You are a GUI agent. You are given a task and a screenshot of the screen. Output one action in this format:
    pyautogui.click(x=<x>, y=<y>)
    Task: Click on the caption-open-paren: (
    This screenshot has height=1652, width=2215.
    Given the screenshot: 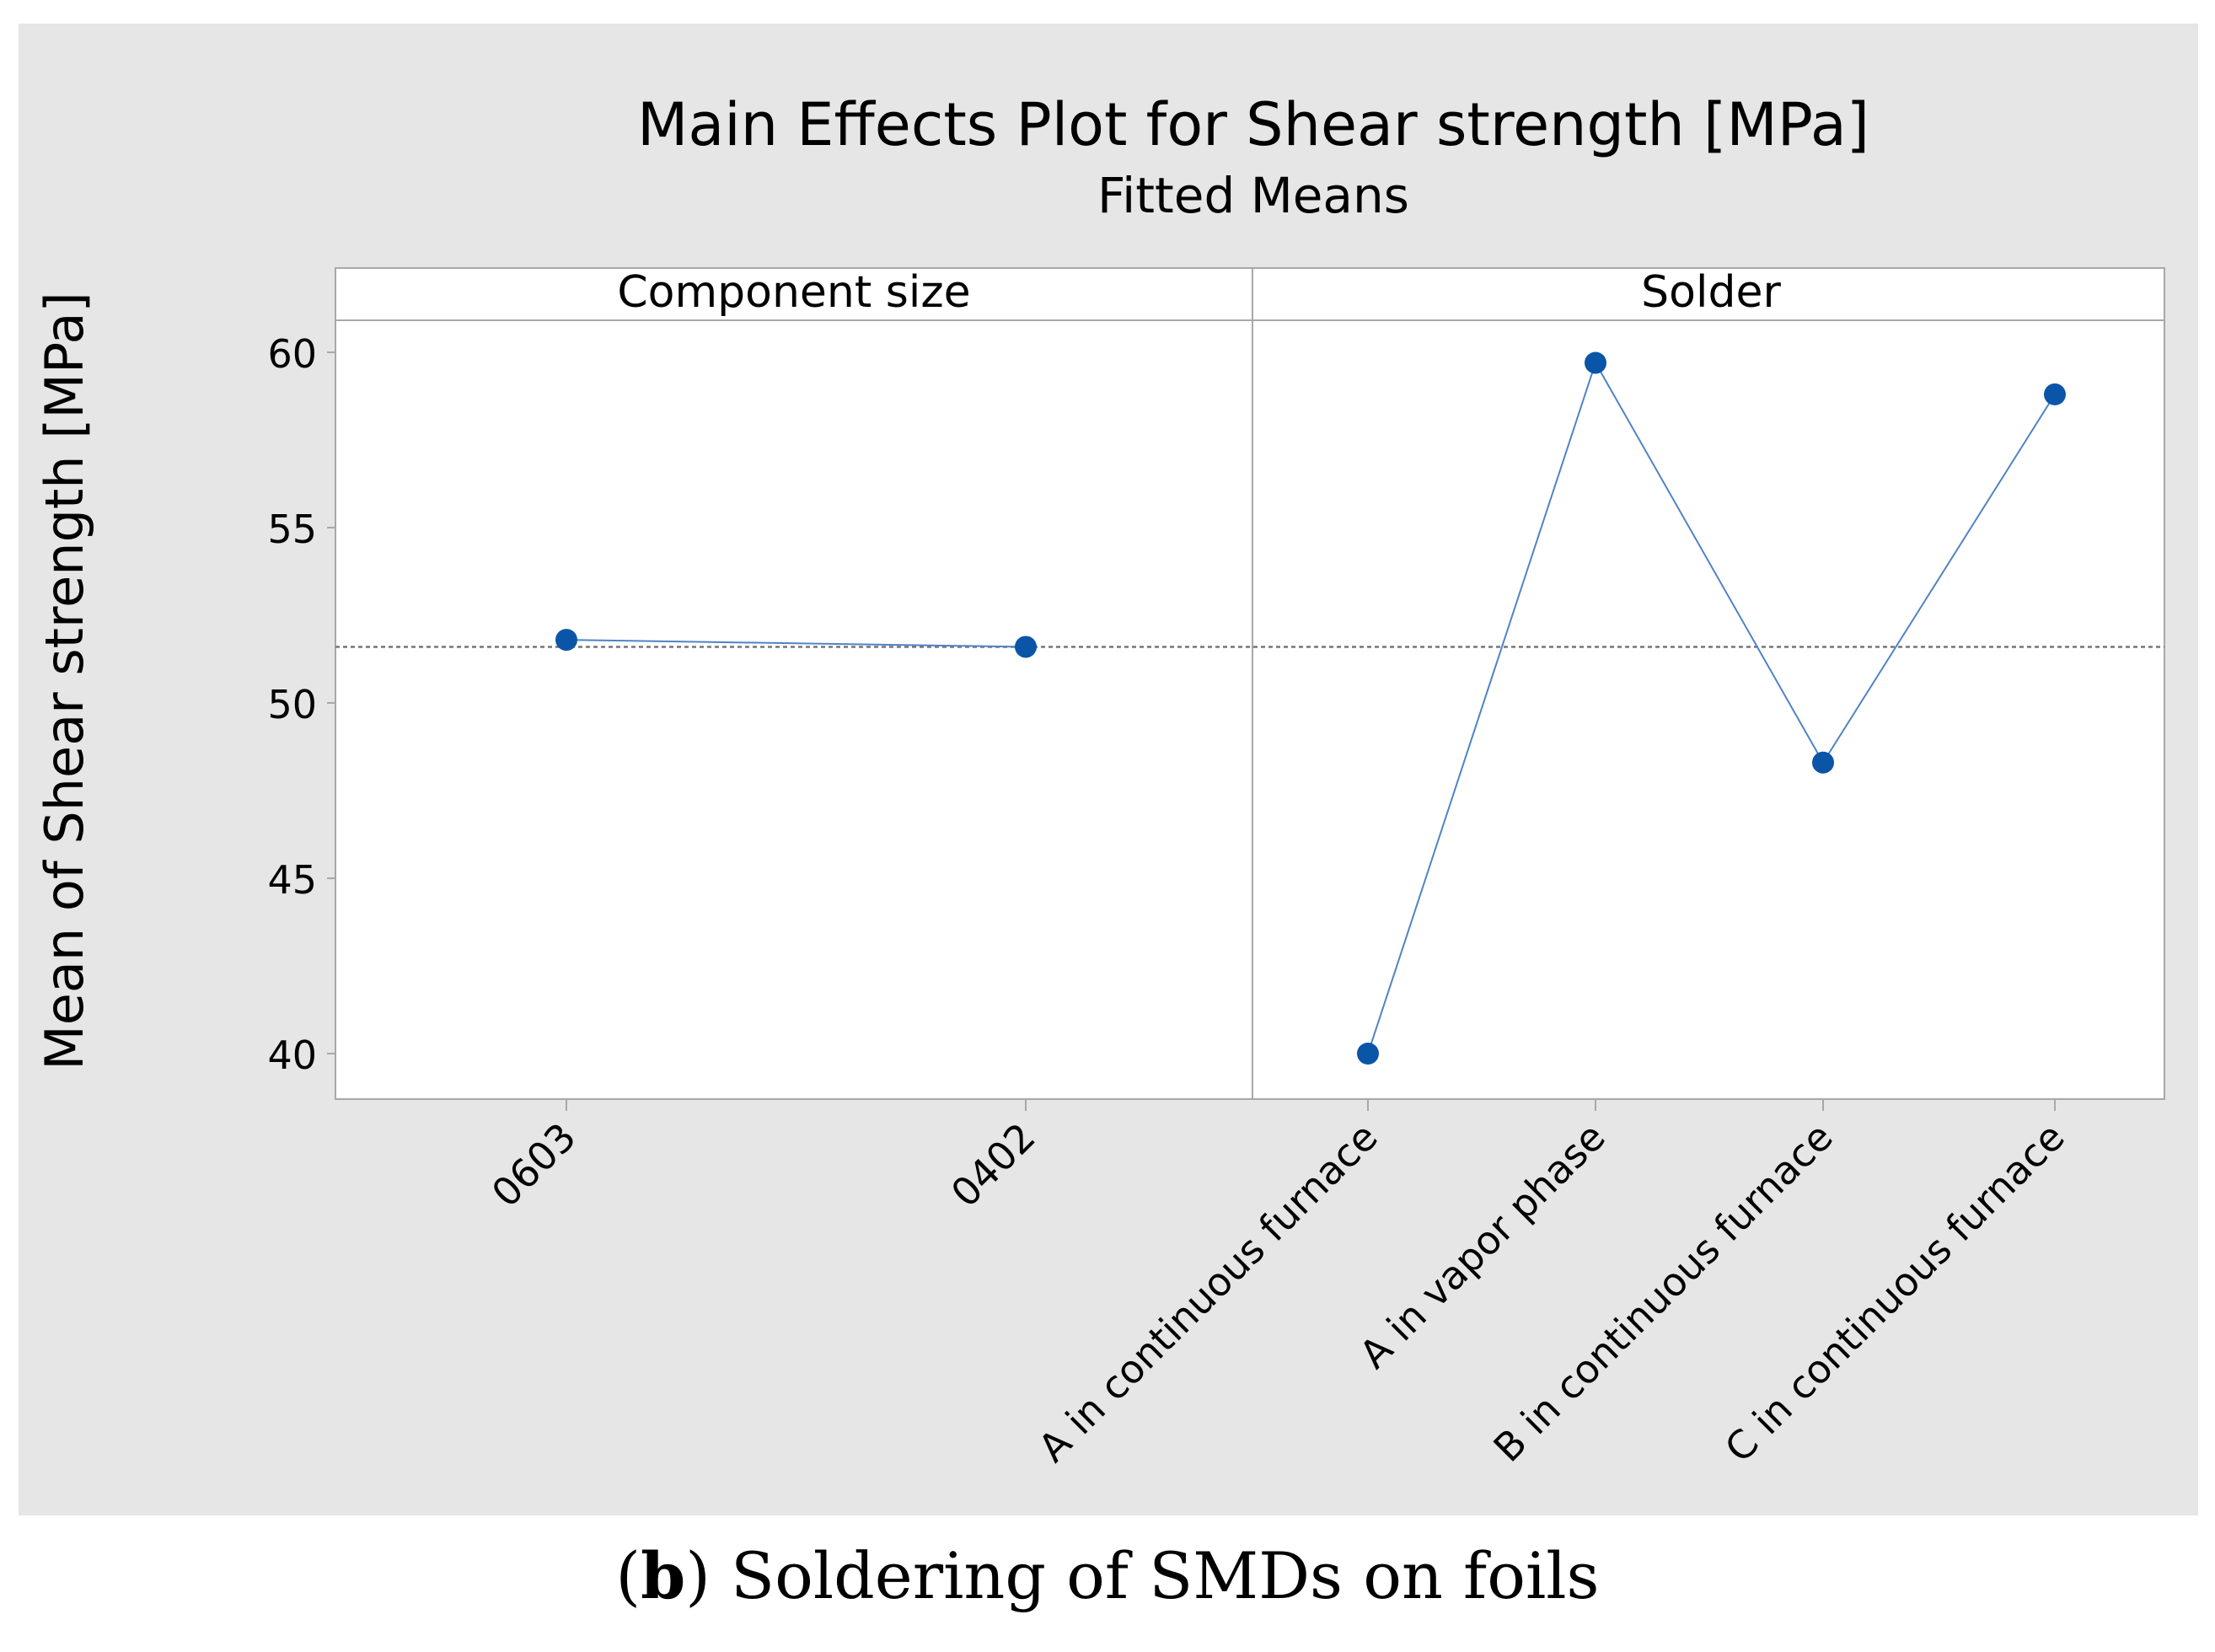 What is the action you would take?
    pyautogui.click(x=628, y=1575)
    